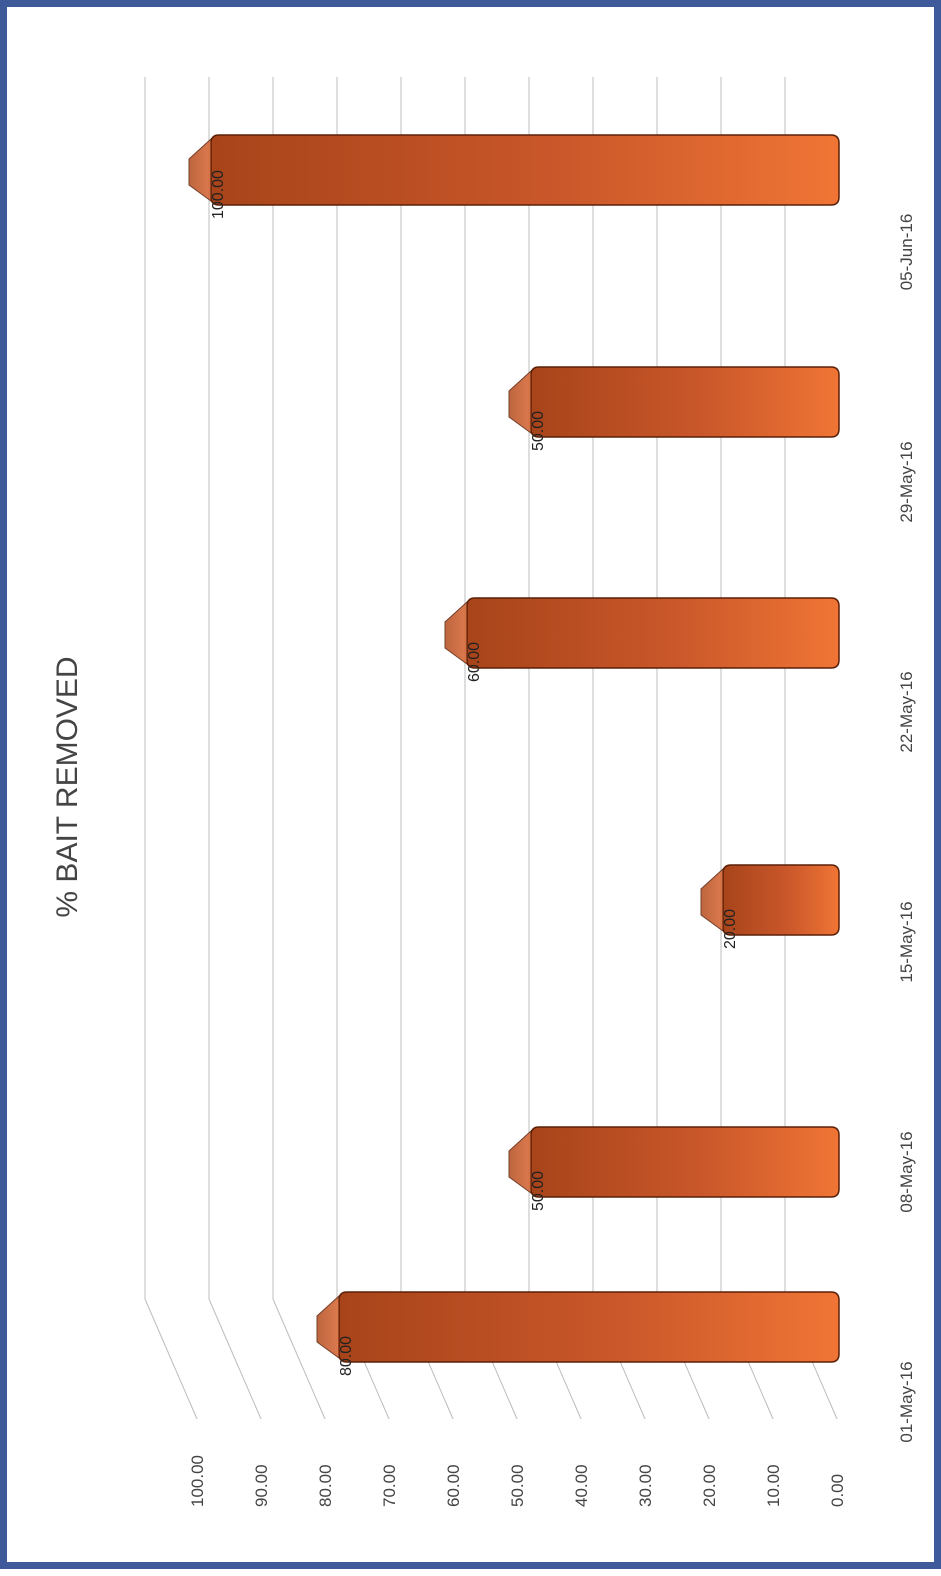 This screenshot has height=1576, width=941. I want to click on y-tick-label: 90.00, so click(261, 1485).